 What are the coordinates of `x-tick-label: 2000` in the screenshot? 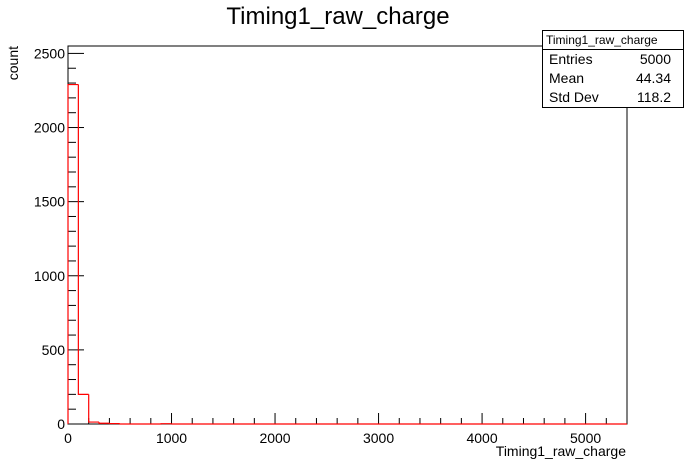 It's located at (274, 438).